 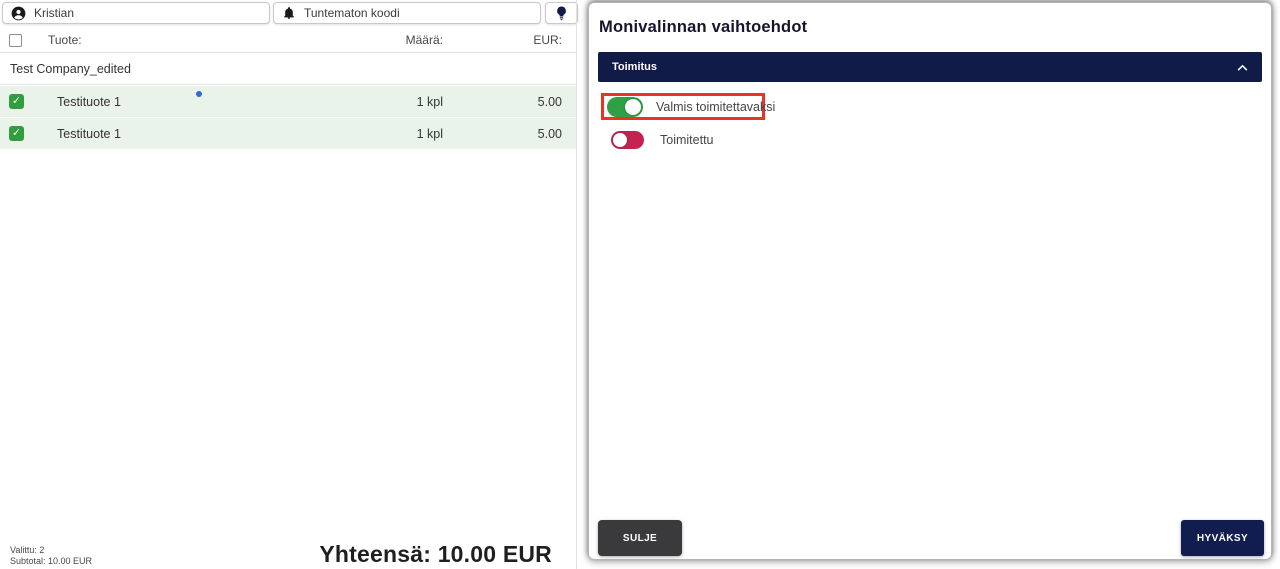 I want to click on toggle-row: Toimitettu, so click(x=662, y=140).